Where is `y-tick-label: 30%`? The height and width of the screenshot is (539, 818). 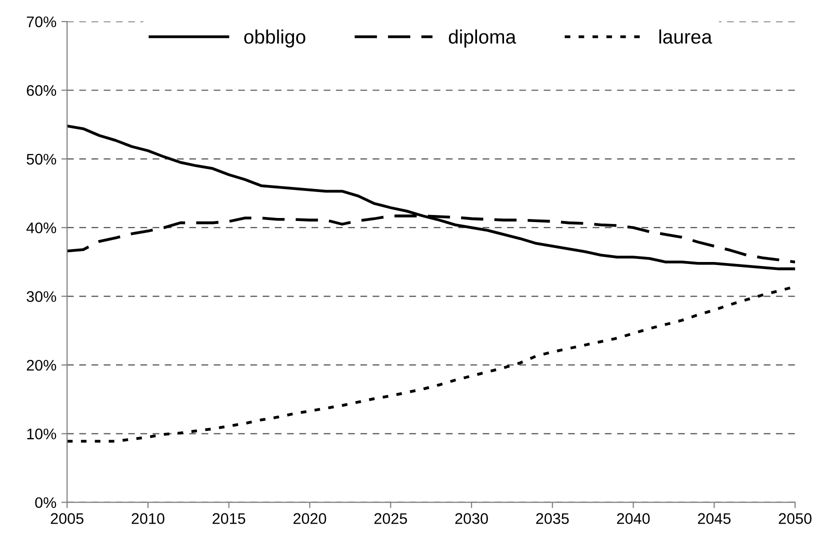
y-tick-label: 30% is located at coordinates (41, 296).